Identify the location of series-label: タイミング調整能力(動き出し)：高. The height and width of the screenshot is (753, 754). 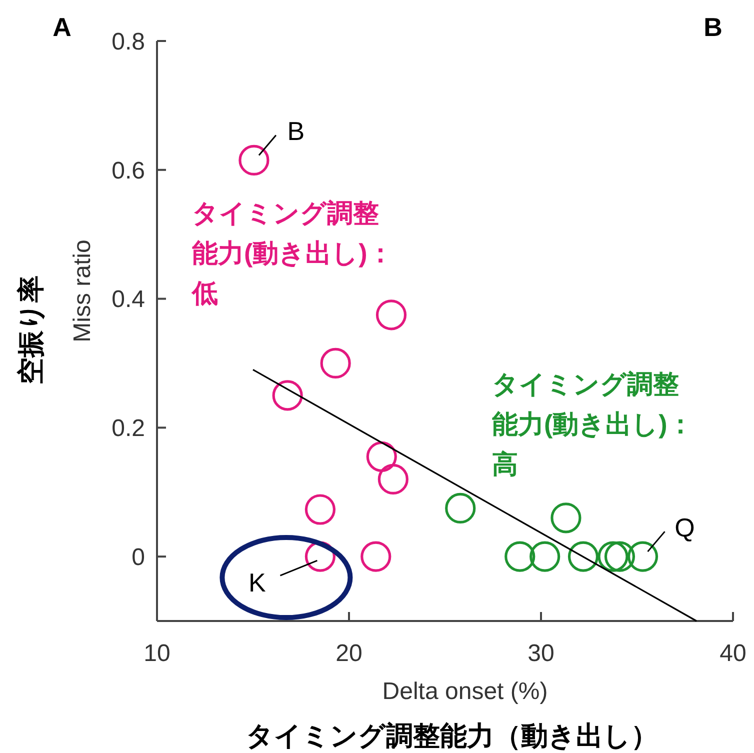
(593, 424).